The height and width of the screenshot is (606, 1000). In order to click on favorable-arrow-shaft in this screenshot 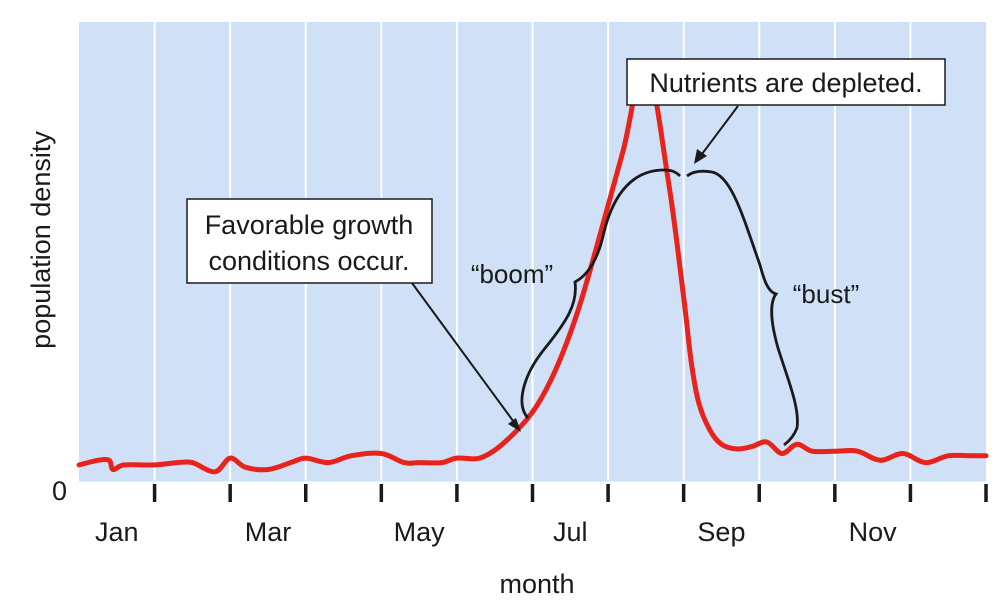, I will do `click(465, 356)`.